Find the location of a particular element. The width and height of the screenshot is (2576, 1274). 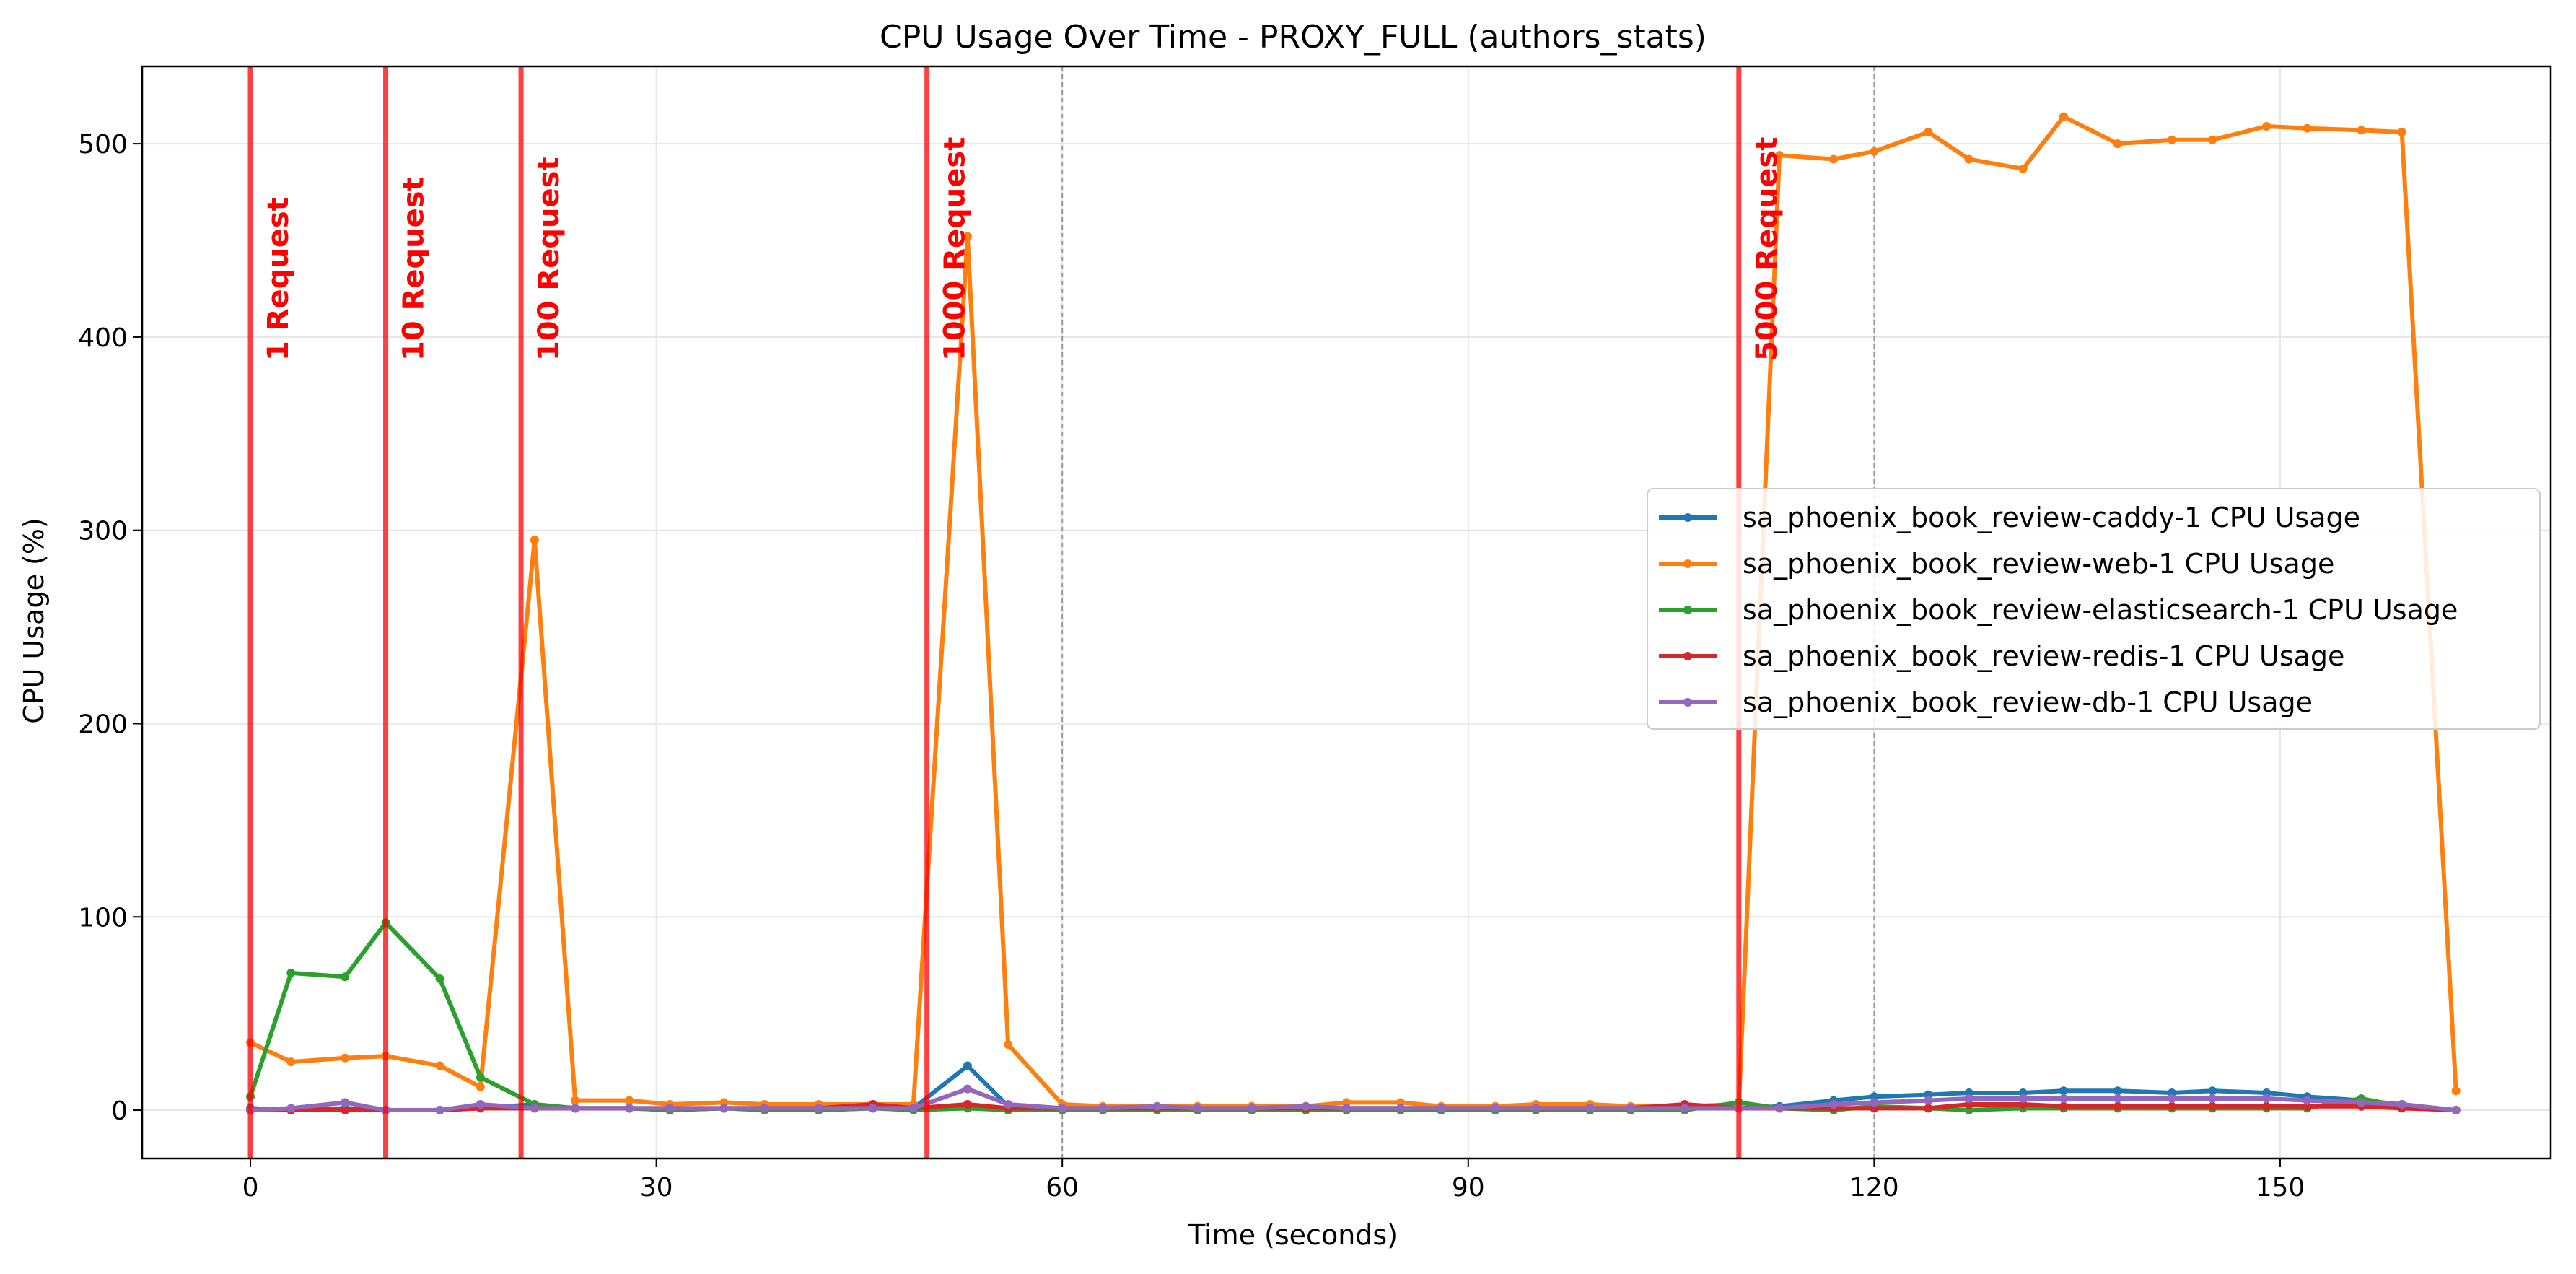

y-tick-label: 0 is located at coordinates (120, 1111).